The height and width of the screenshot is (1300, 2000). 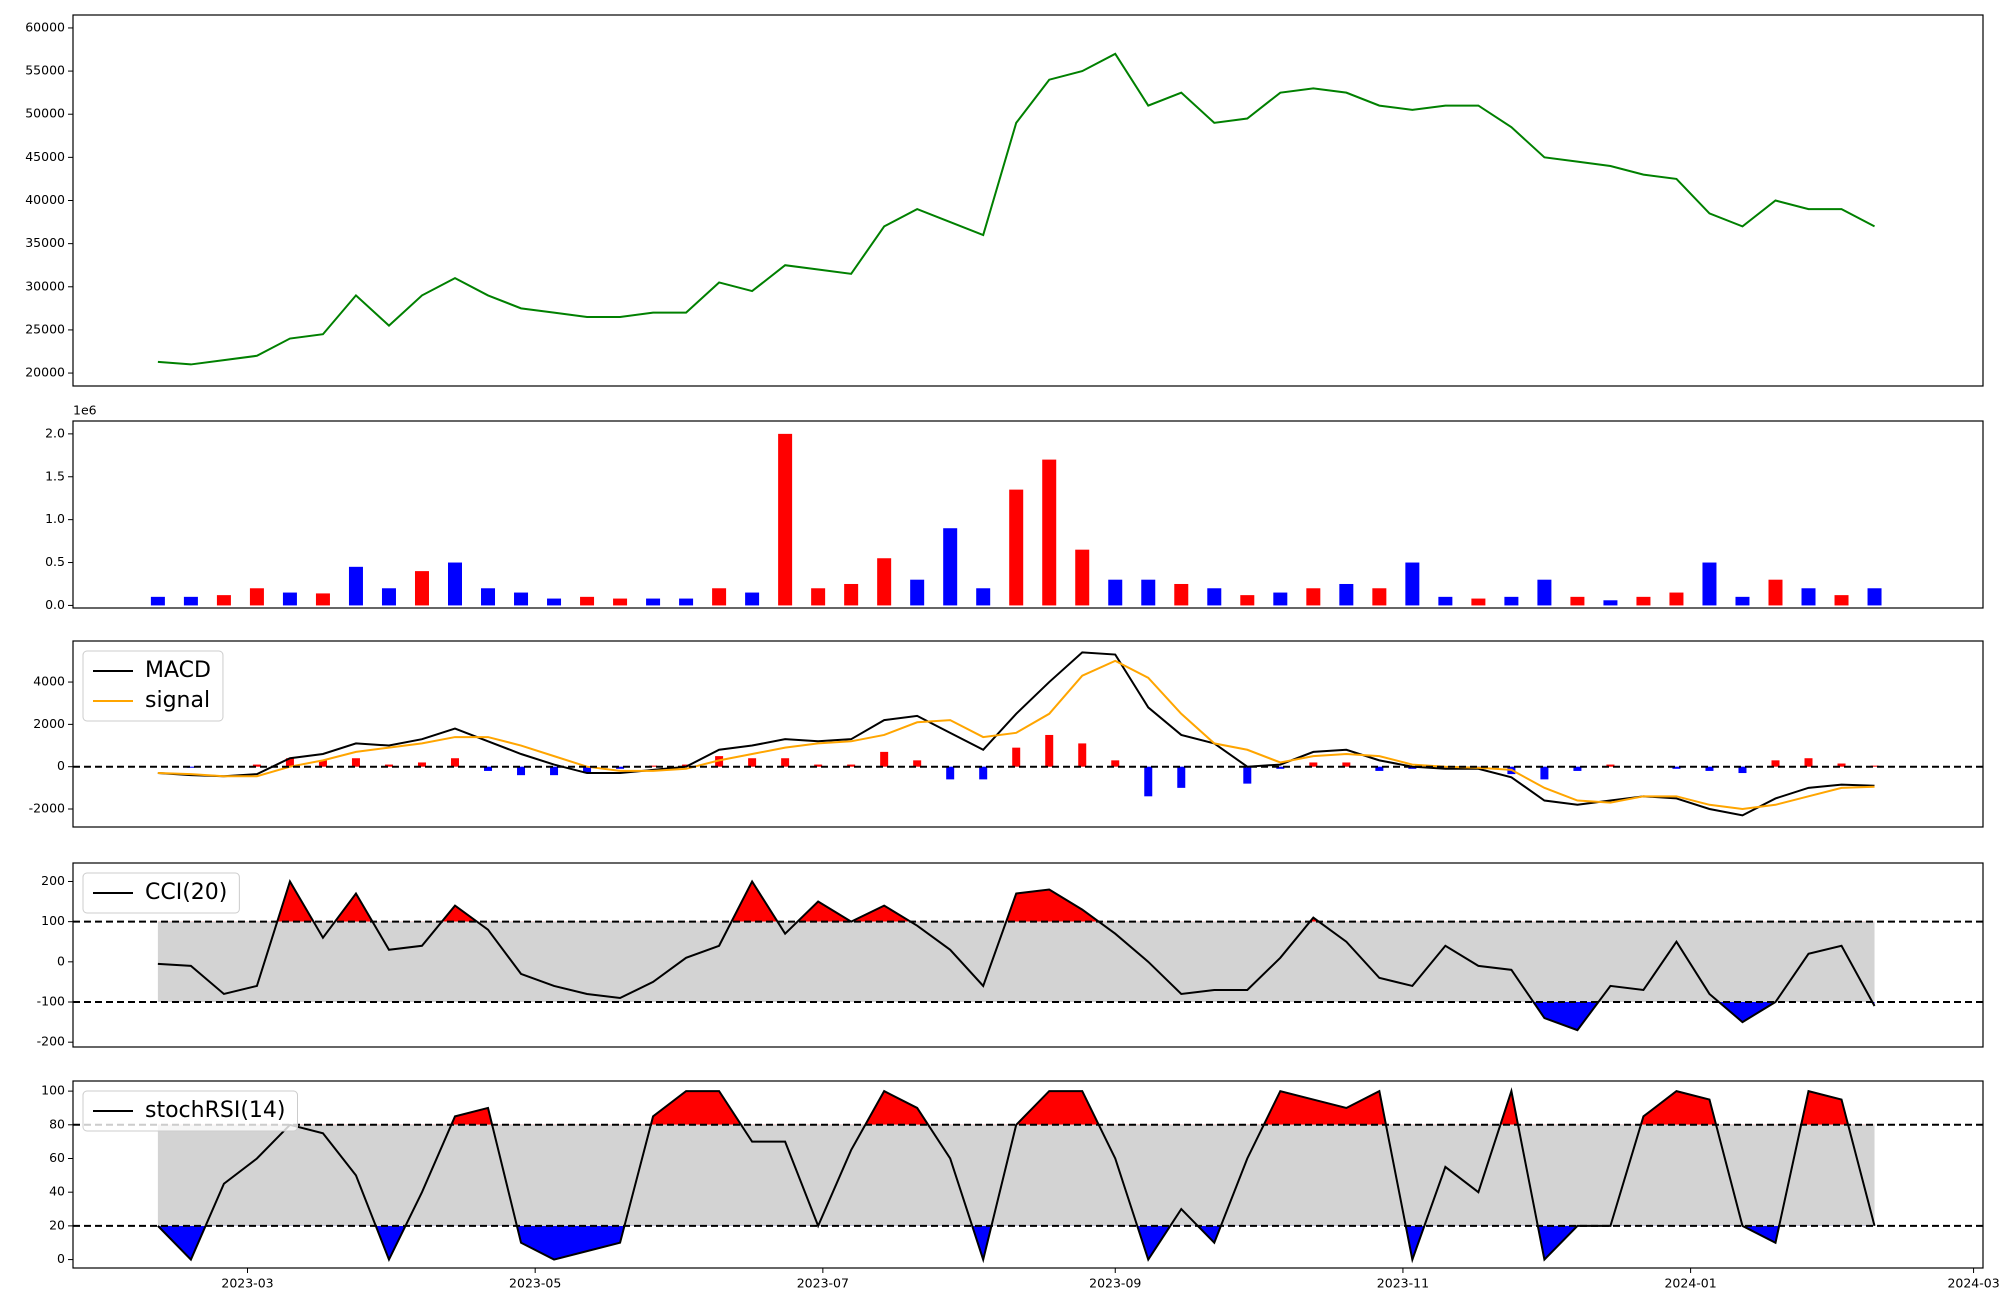 I want to click on y-tick-label: 80, so click(x=57, y=1123).